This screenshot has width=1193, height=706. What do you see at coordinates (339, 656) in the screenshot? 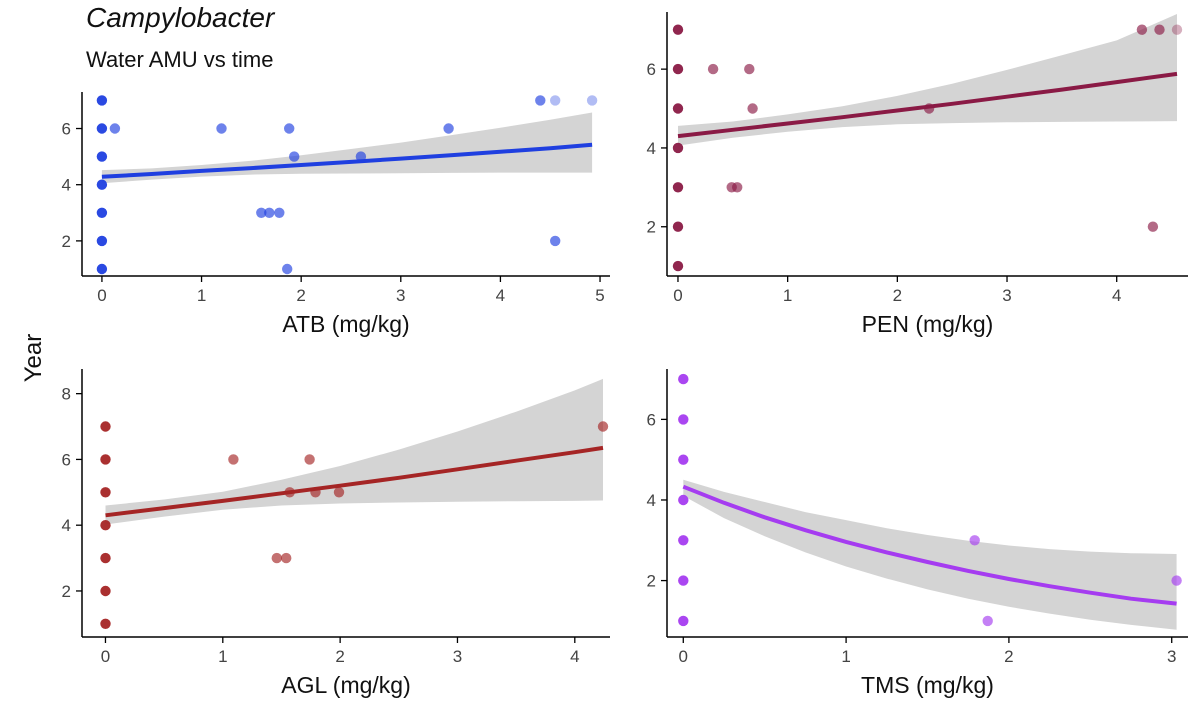
I see `x-tick-label-agl-2: 2` at bounding box center [339, 656].